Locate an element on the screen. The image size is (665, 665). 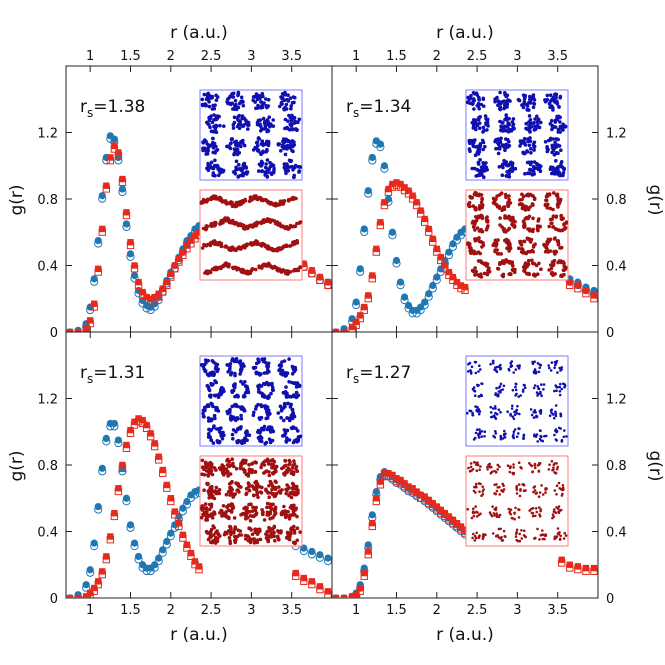
y-tick-label: 0 is located at coordinates (610, 599).